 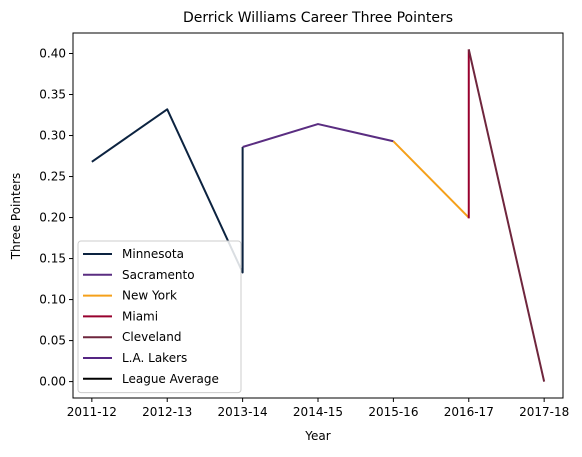 I want to click on y-tick-label-1: 0.05, so click(x=52, y=341).